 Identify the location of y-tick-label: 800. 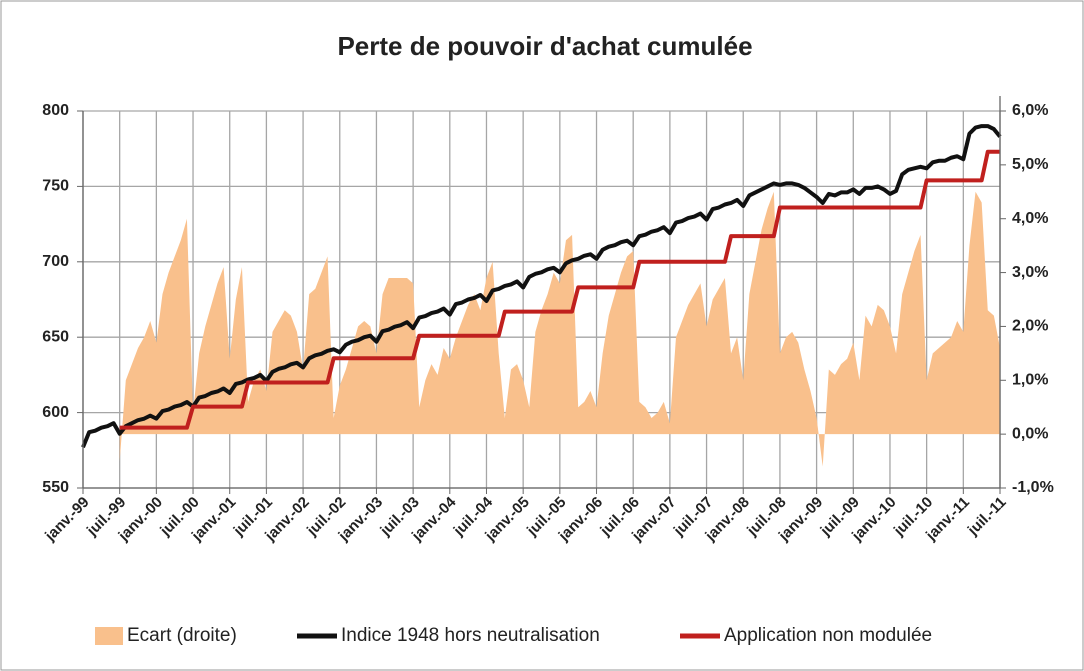
(55, 110).